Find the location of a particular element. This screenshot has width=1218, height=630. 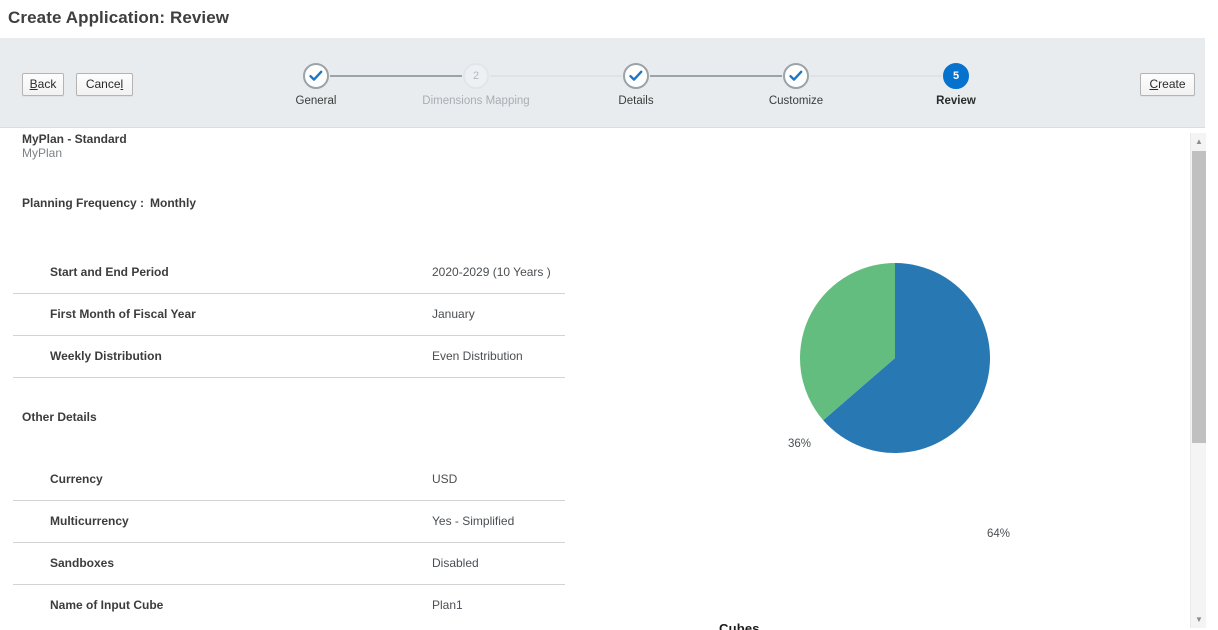

train-step-general: General is located at coordinates (316, 85).